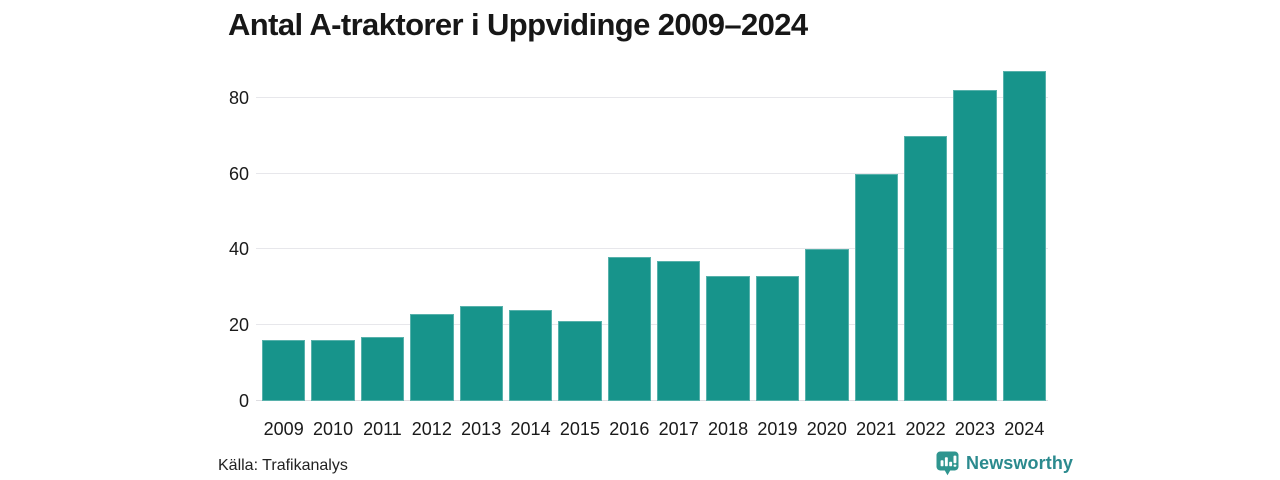  Describe the element at coordinates (925, 268) in the screenshot. I see `bar-2022` at that location.